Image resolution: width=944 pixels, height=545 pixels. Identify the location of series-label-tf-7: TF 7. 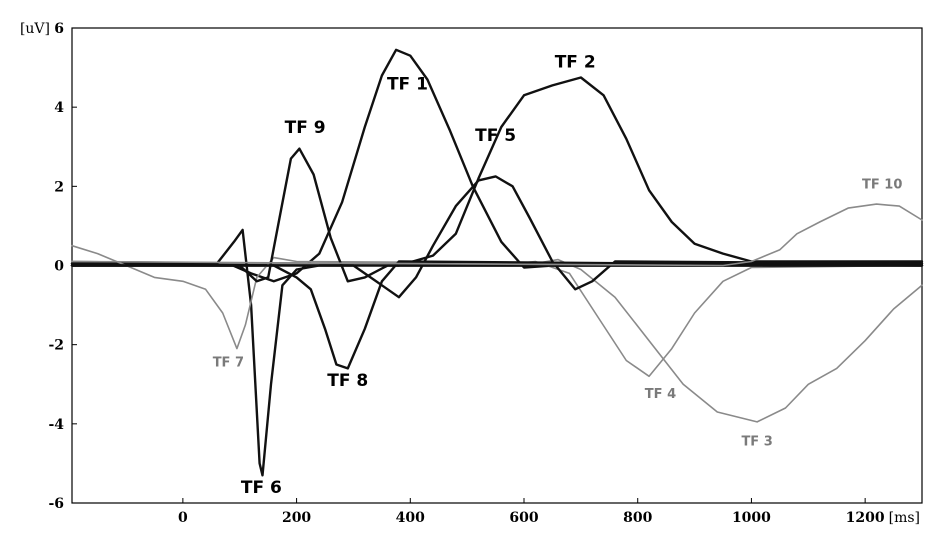
(228, 362).